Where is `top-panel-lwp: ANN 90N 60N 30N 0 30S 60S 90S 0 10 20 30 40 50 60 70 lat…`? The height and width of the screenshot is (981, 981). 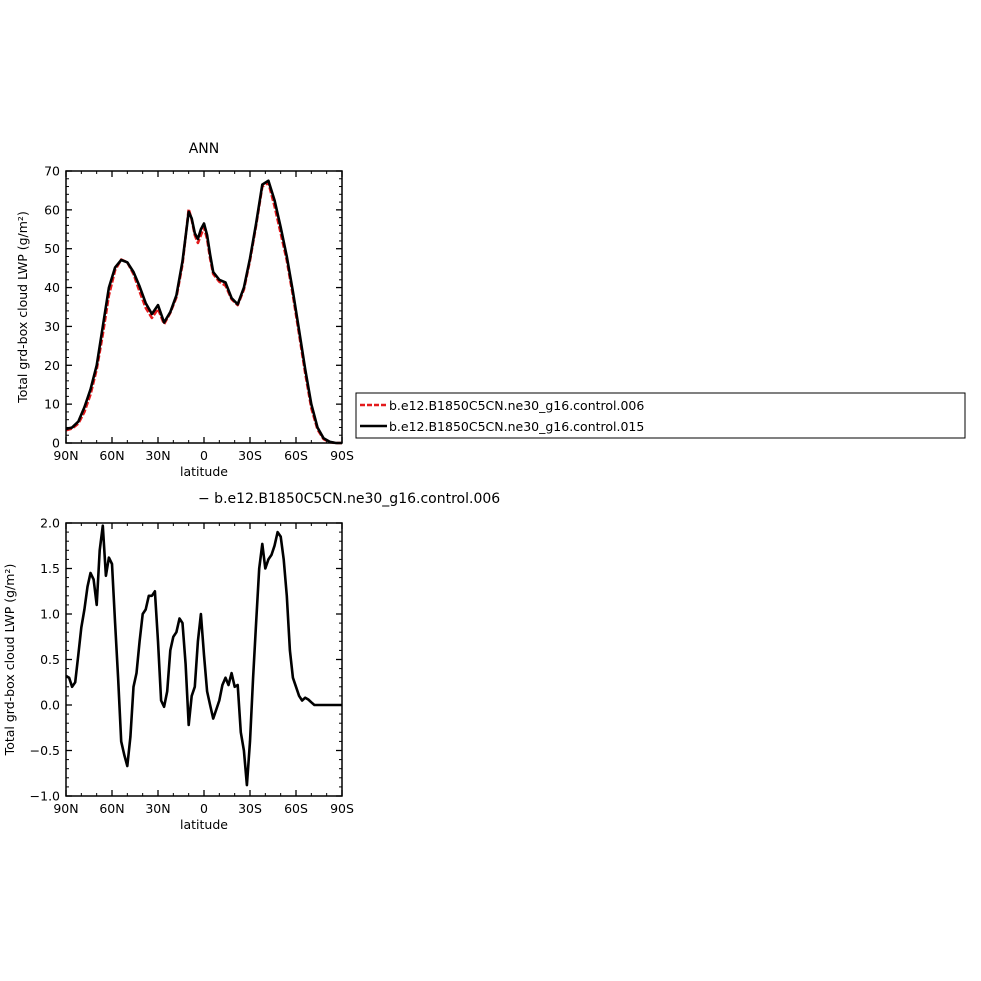 top-panel-lwp: ANN 90N 60N 30N 0 30S 60S 90S 0 10 20 30 40 50 60 70 lat… is located at coordinates (184, 310).